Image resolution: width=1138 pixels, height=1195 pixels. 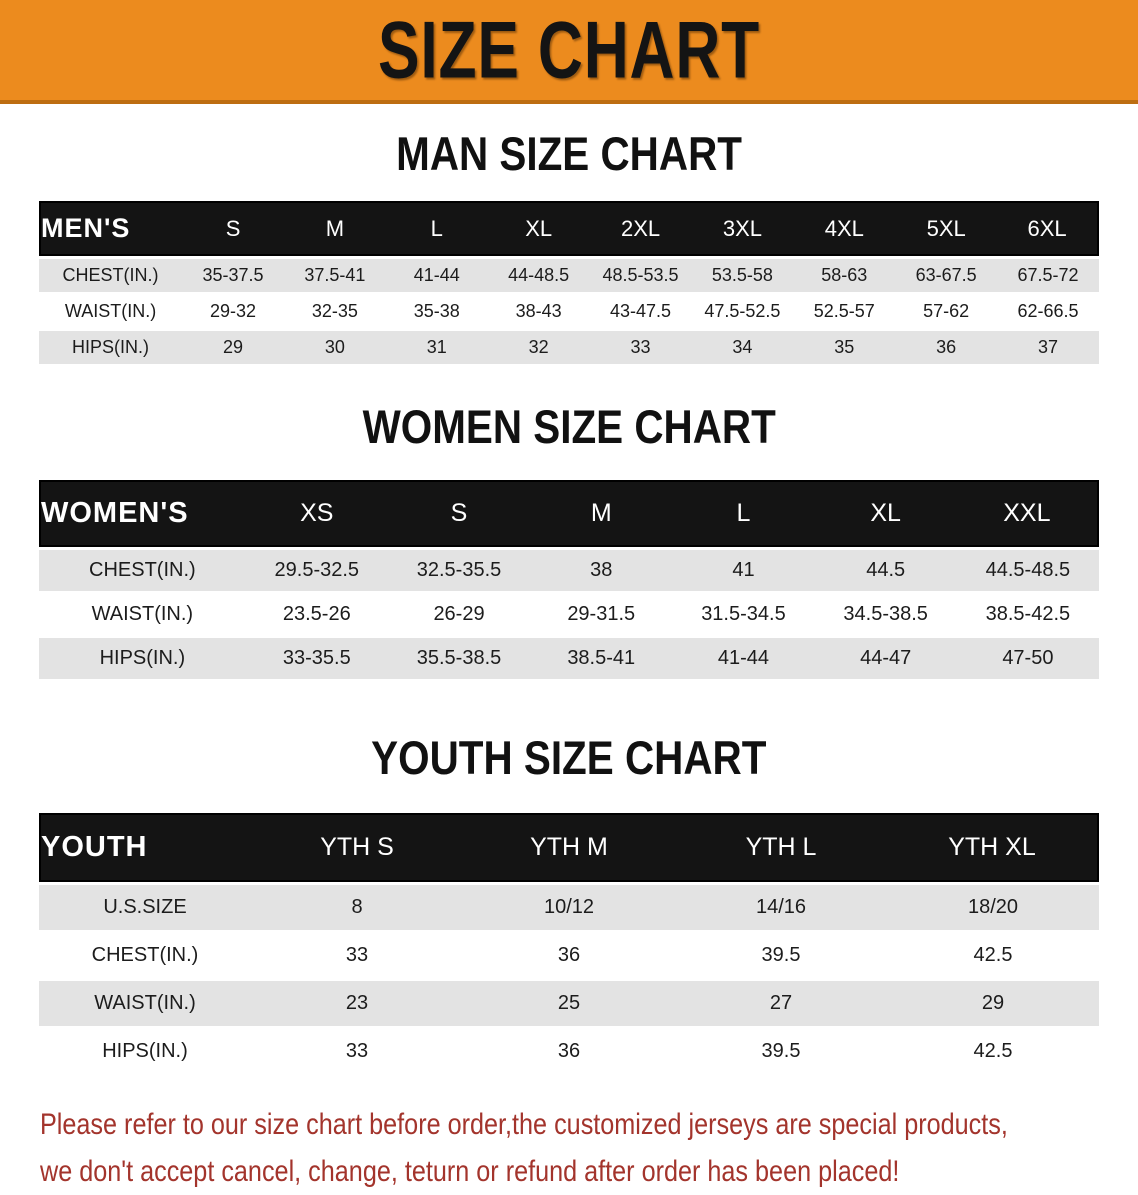 I want to click on value-cell: 8, so click(x=357, y=907).